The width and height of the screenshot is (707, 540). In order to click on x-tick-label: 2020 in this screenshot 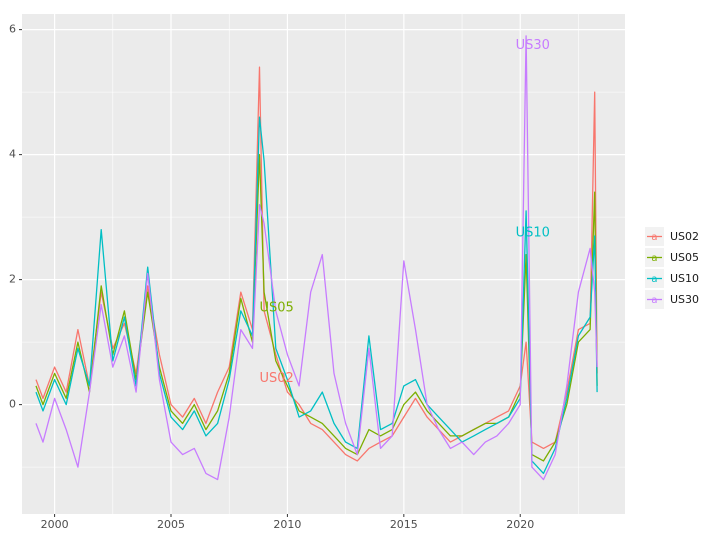, I will do `click(520, 524)`.